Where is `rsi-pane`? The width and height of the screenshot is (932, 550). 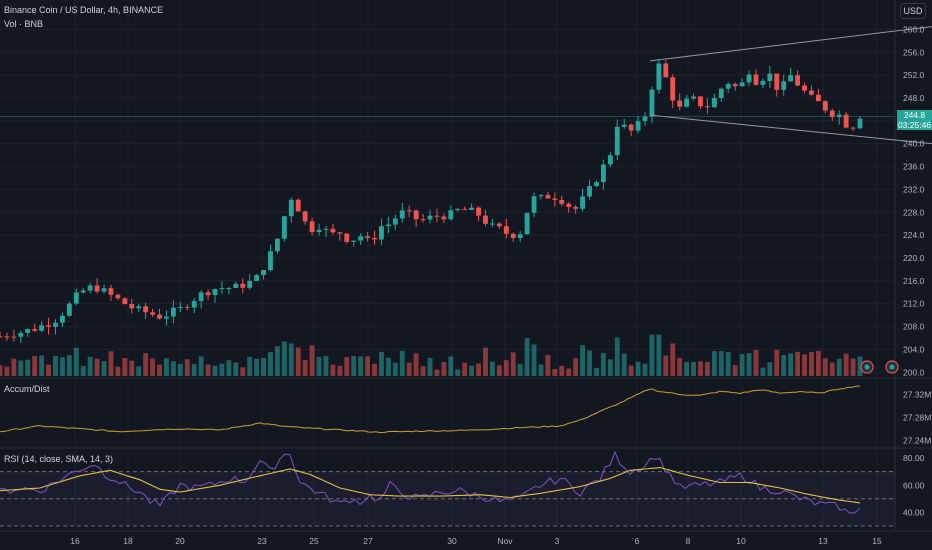 rsi-pane is located at coordinates (447, 488).